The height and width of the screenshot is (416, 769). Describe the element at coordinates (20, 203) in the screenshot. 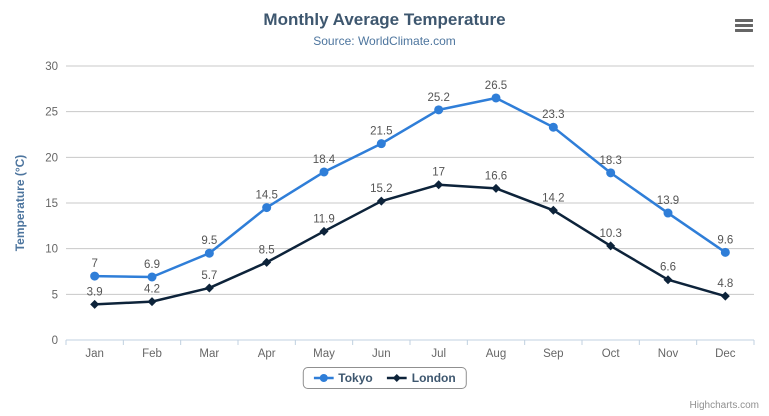

I see `y-axis-title: Temperature (°C)` at that location.